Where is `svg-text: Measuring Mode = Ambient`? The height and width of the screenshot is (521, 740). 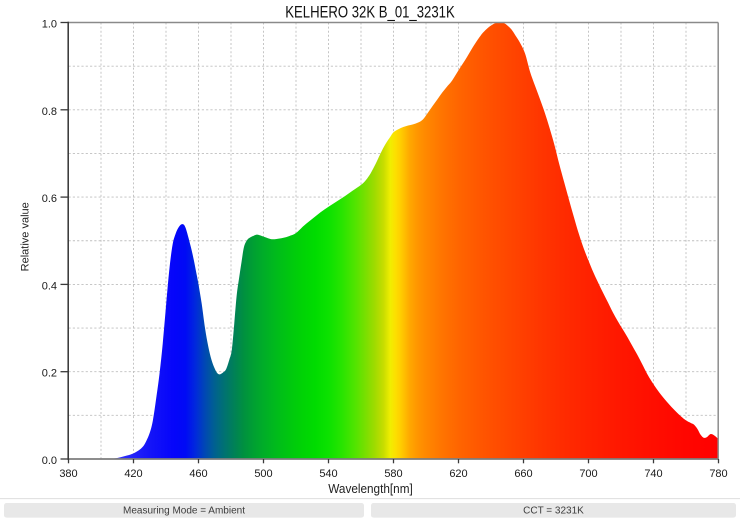
svg-text: Measuring Mode = Ambient is located at coordinates (184, 511).